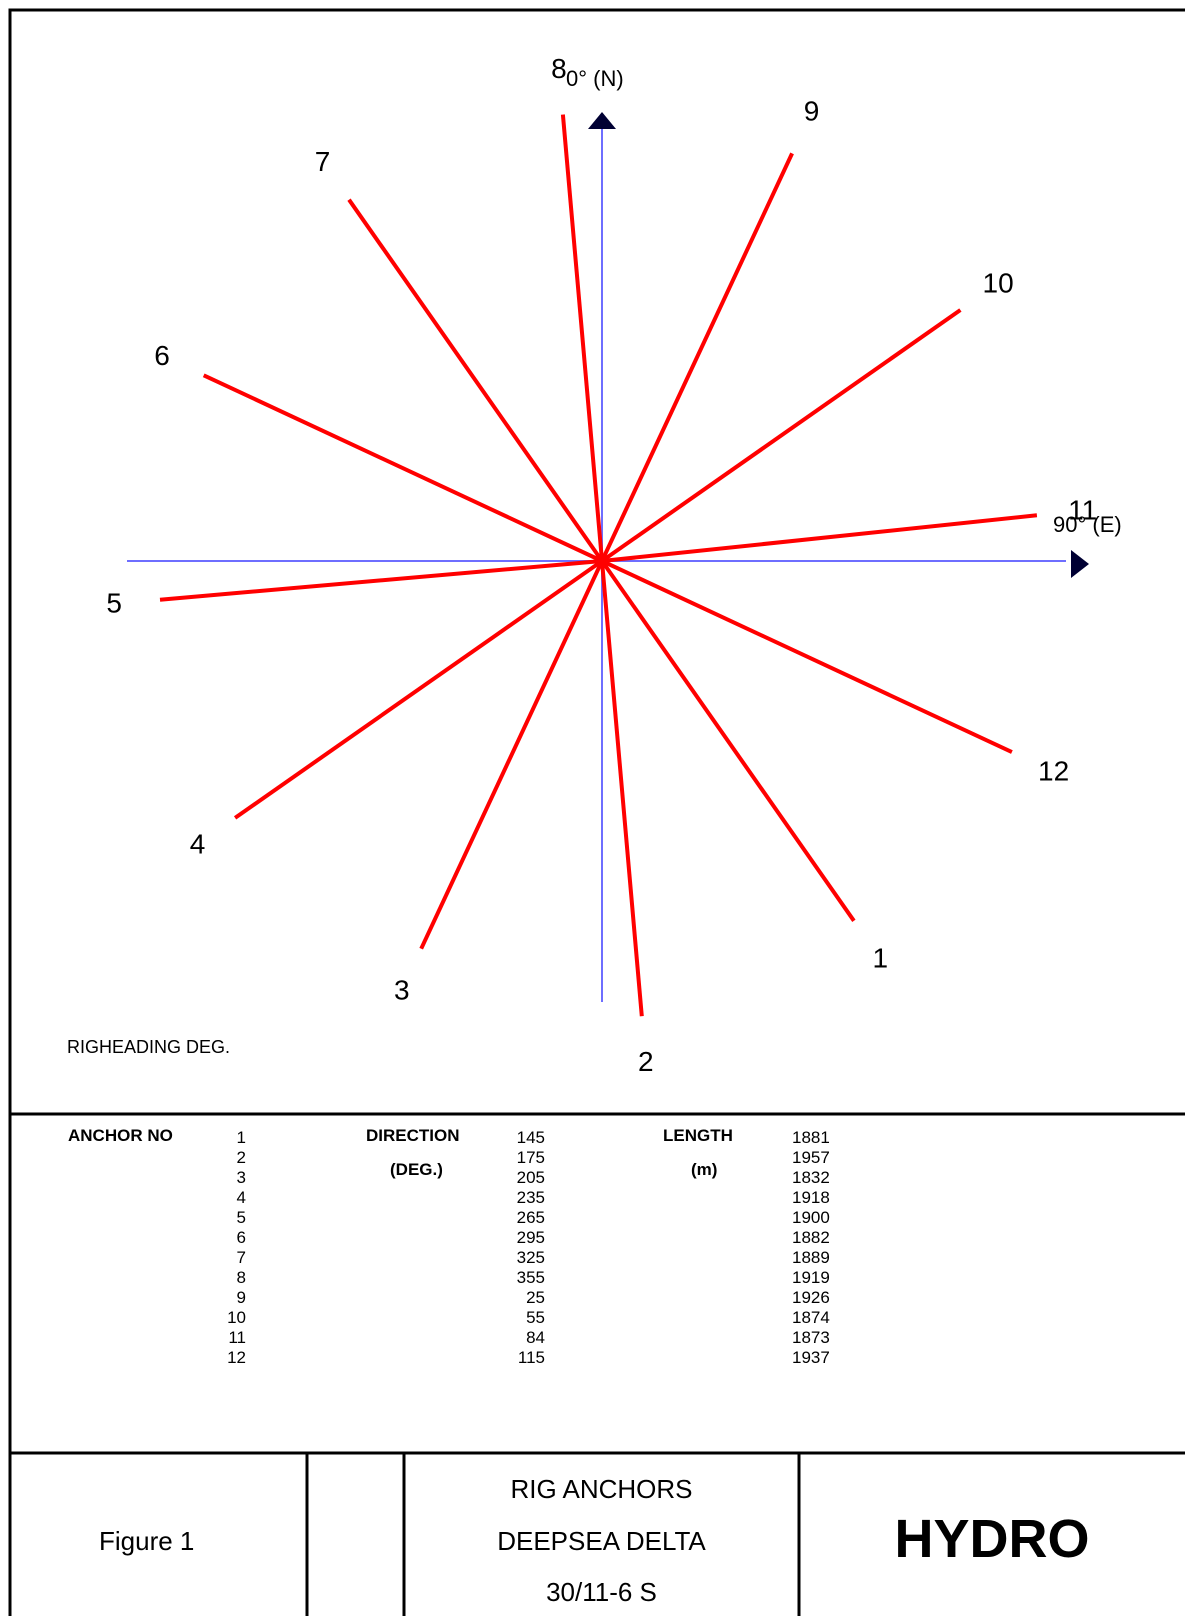 This screenshot has height=1616, width=1185. I want to click on length-cell: 1937, so click(811, 1357).